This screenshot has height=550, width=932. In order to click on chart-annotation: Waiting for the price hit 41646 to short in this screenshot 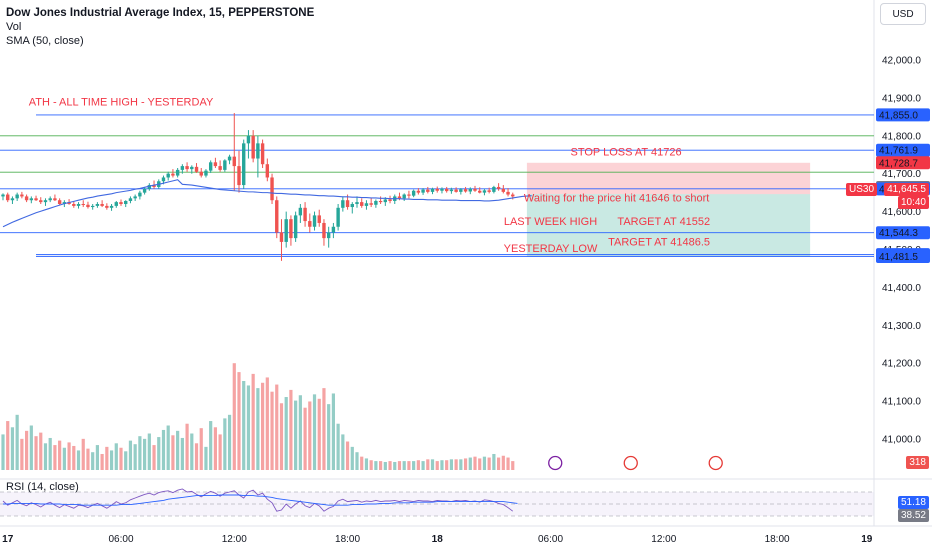, I will do `click(616, 198)`.